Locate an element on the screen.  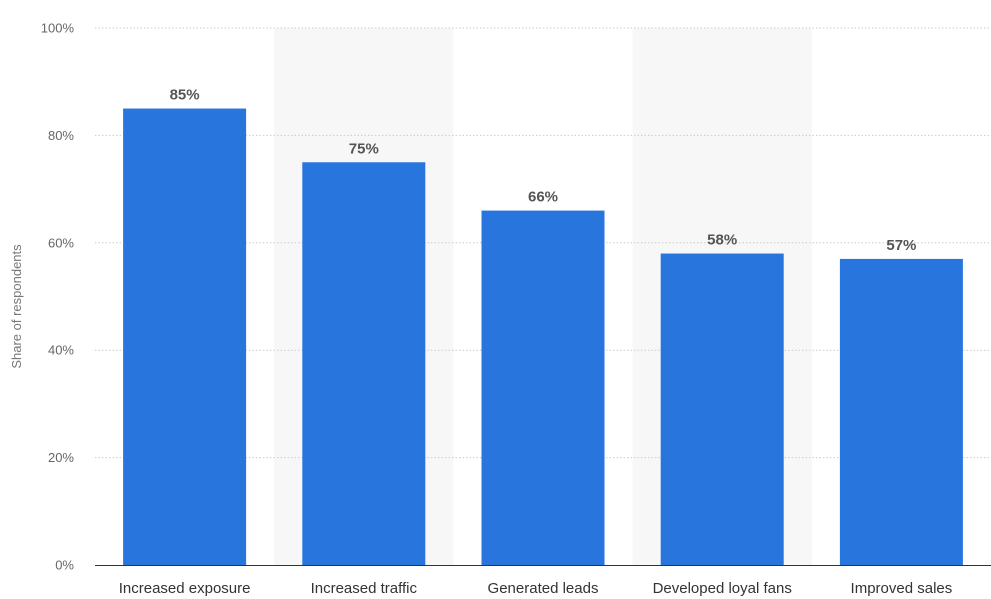
x-tick-label-1: Increased traffic is located at coordinates (364, 588).